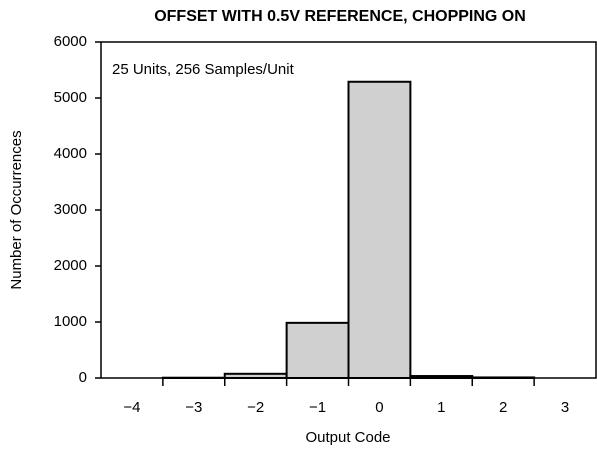 The height and width of the screenshot is (449, 597). What do you see at coordinates (255, 407) in the screenshot?
I see `x-tick-label: −2` at bounding box center [255, 407].